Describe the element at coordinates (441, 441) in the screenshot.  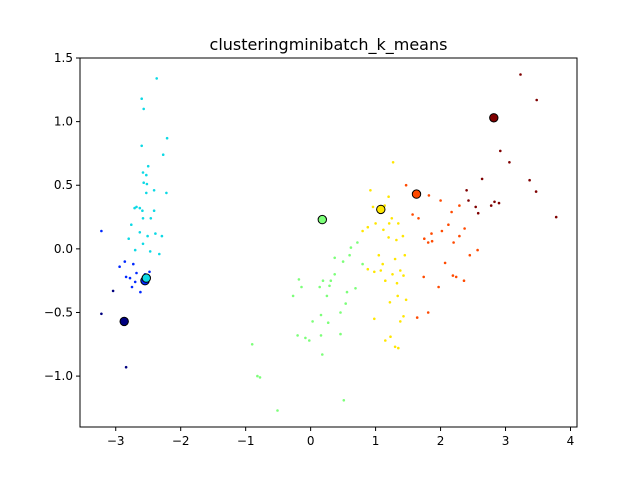
I see `x-tick-label: 2` at that location.